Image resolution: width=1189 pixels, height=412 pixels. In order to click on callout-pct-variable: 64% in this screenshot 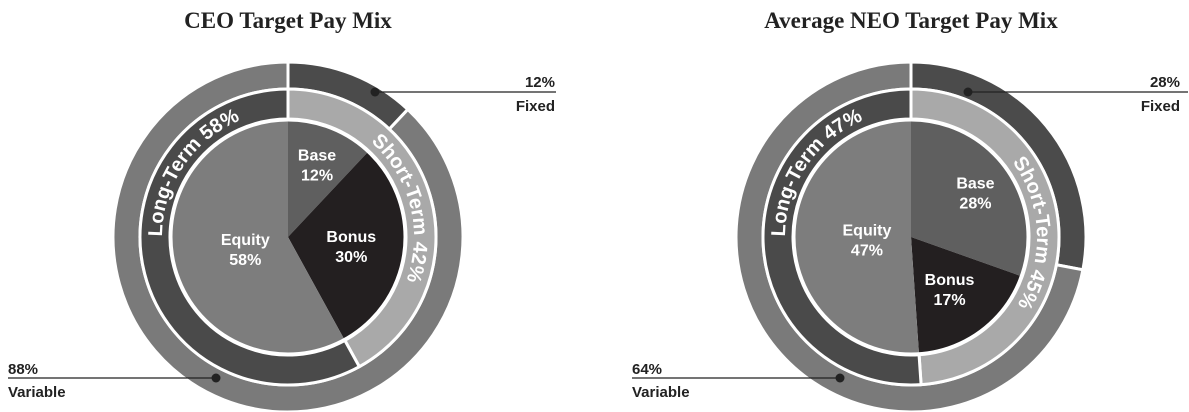, I will do `click(647, 369)`.